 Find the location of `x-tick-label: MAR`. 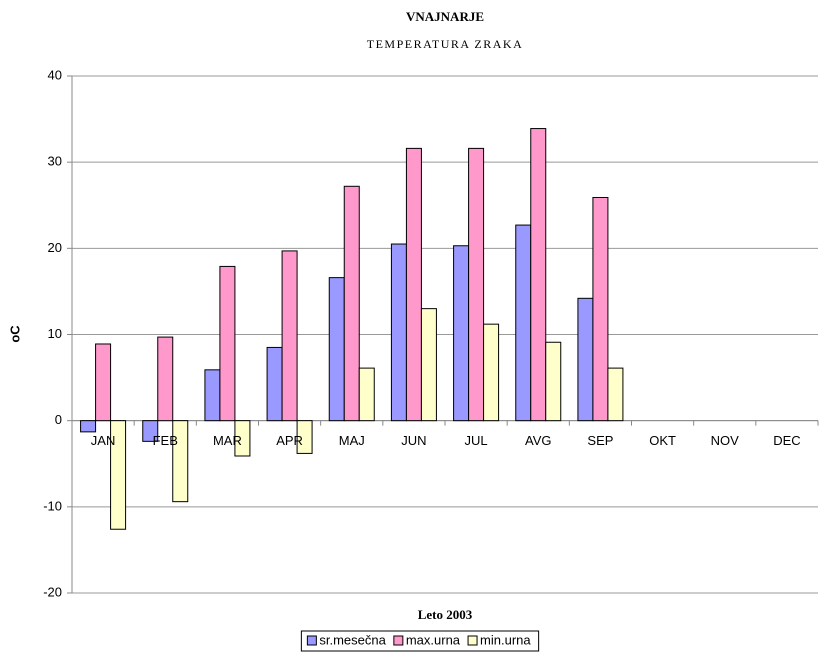

x-tick-label: MAR is located at coordinates (227, 440).